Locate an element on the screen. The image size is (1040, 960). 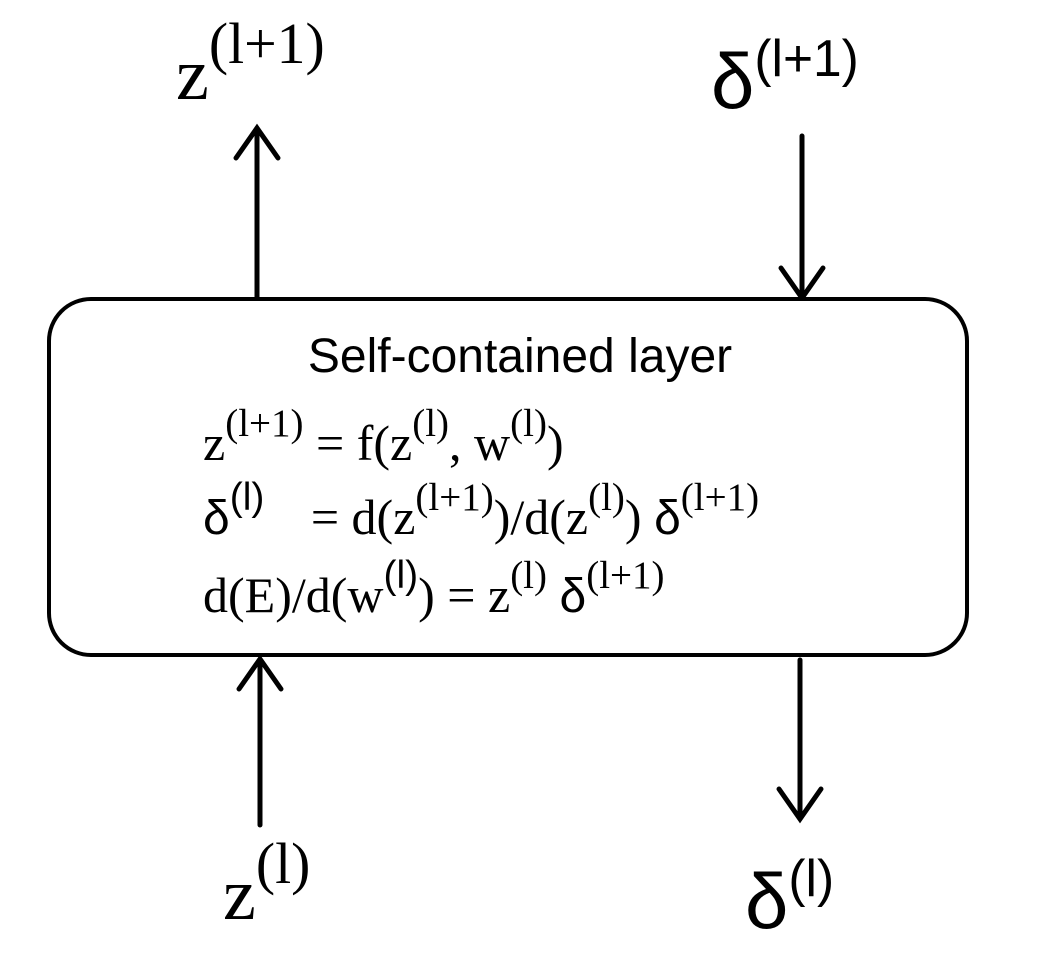
layer-title: Self-contained layer is located at coordinates (520, 356).